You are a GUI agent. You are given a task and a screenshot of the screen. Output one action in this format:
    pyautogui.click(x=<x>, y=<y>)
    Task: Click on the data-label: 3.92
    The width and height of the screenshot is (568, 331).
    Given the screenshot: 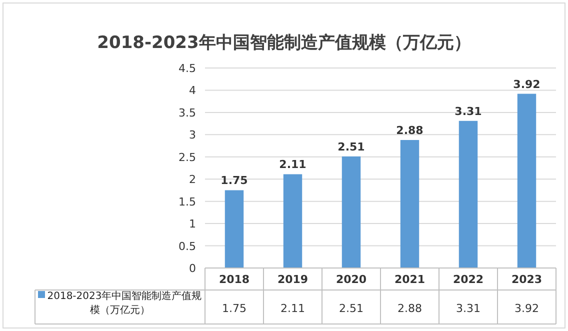 What is the action you would take?
    pyautogui.click(x=526, y=308)
    